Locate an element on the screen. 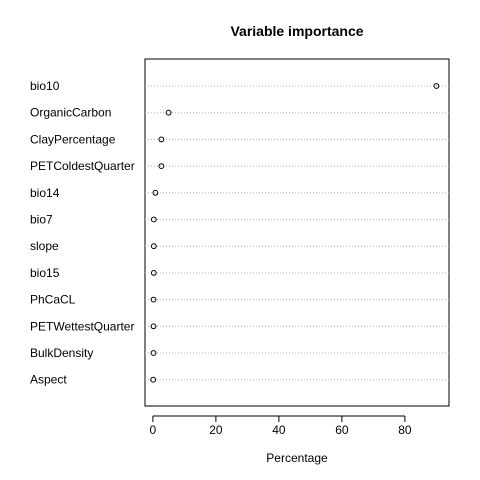 This screenshot has width=480, height=480. x-tick-label: 0 is located at coordinates (153, 430).